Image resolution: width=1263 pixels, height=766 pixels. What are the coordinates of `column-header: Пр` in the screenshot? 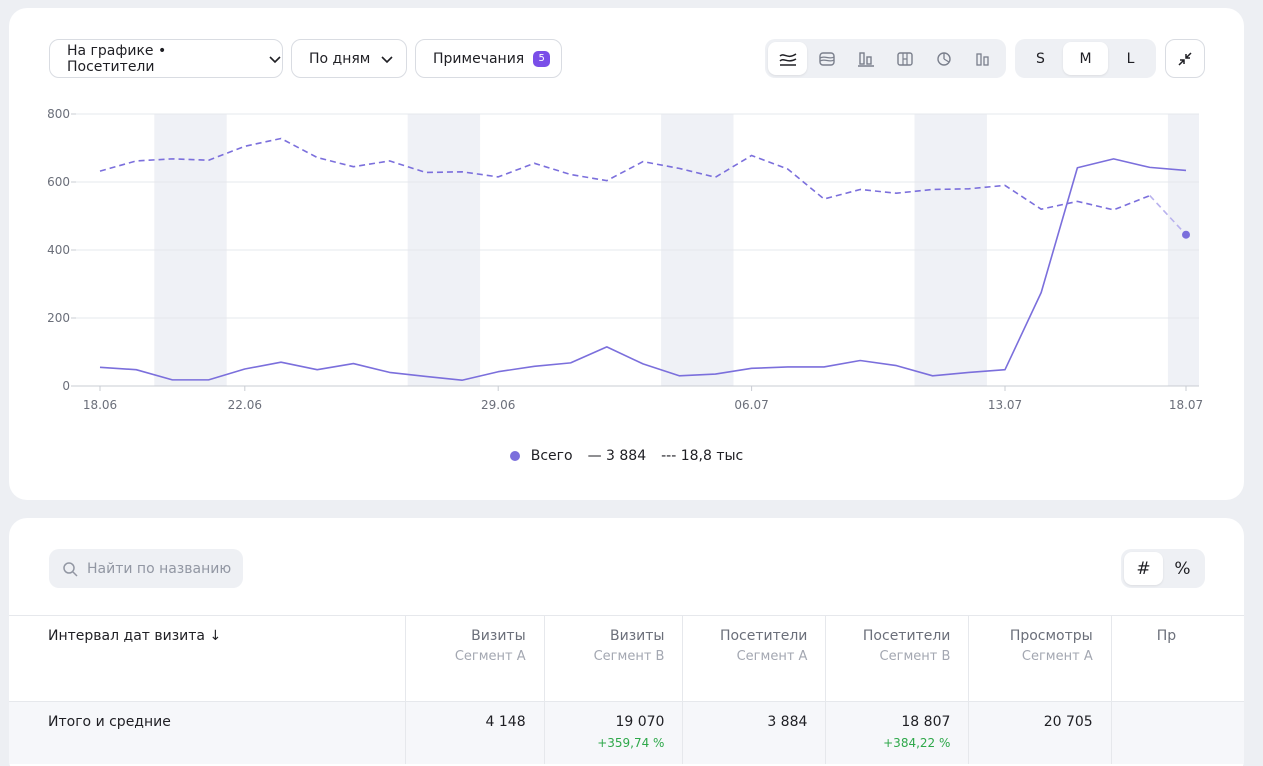 It's located at (1177, 658).